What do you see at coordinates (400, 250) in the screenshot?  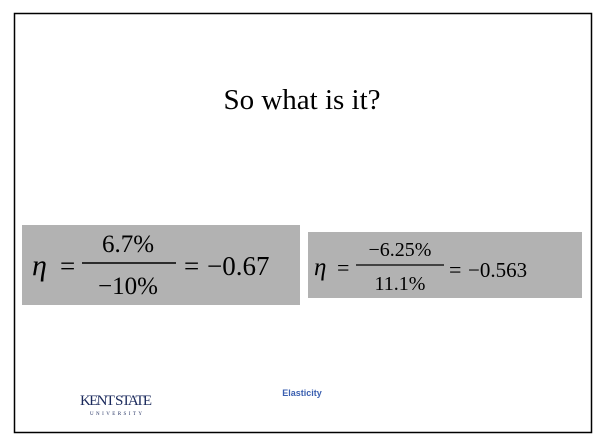 I see `numerator: −6.25%` at bounding box center [400, 250].